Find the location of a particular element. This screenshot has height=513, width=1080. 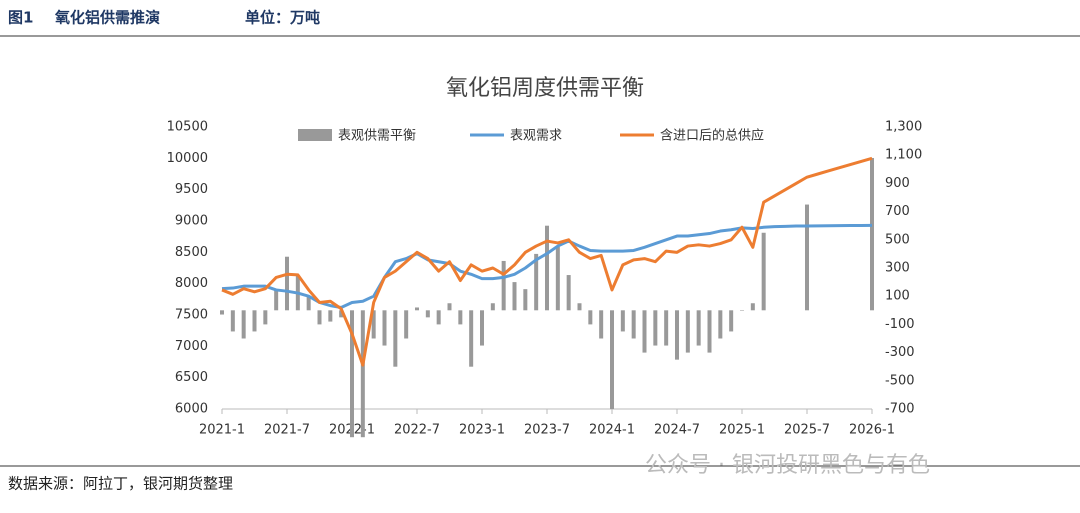

figure-title: 氧化铝供需推演 is located at coordinates (107, 18).